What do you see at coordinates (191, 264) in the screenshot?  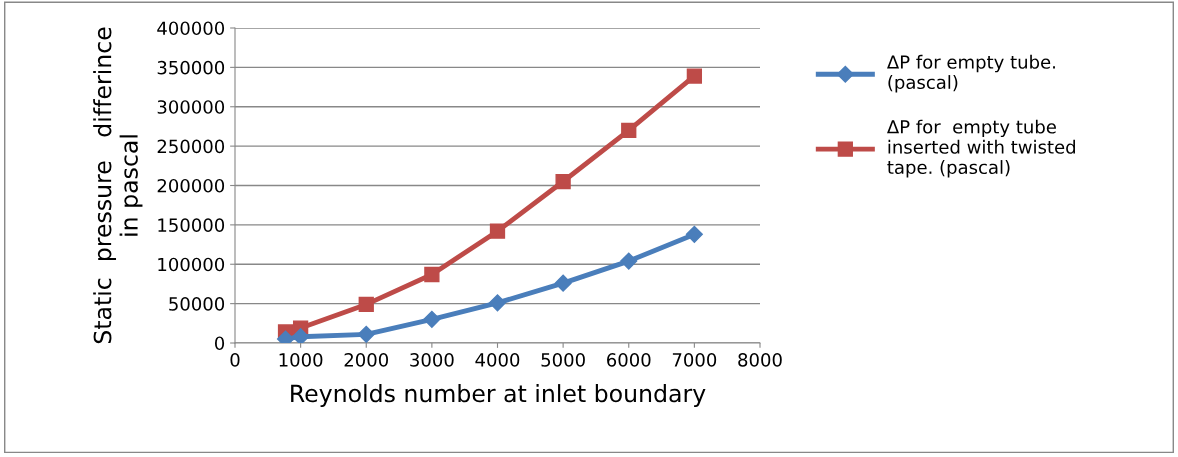 I see `y-tick-label: 100000` at bounding box center [191, 264].